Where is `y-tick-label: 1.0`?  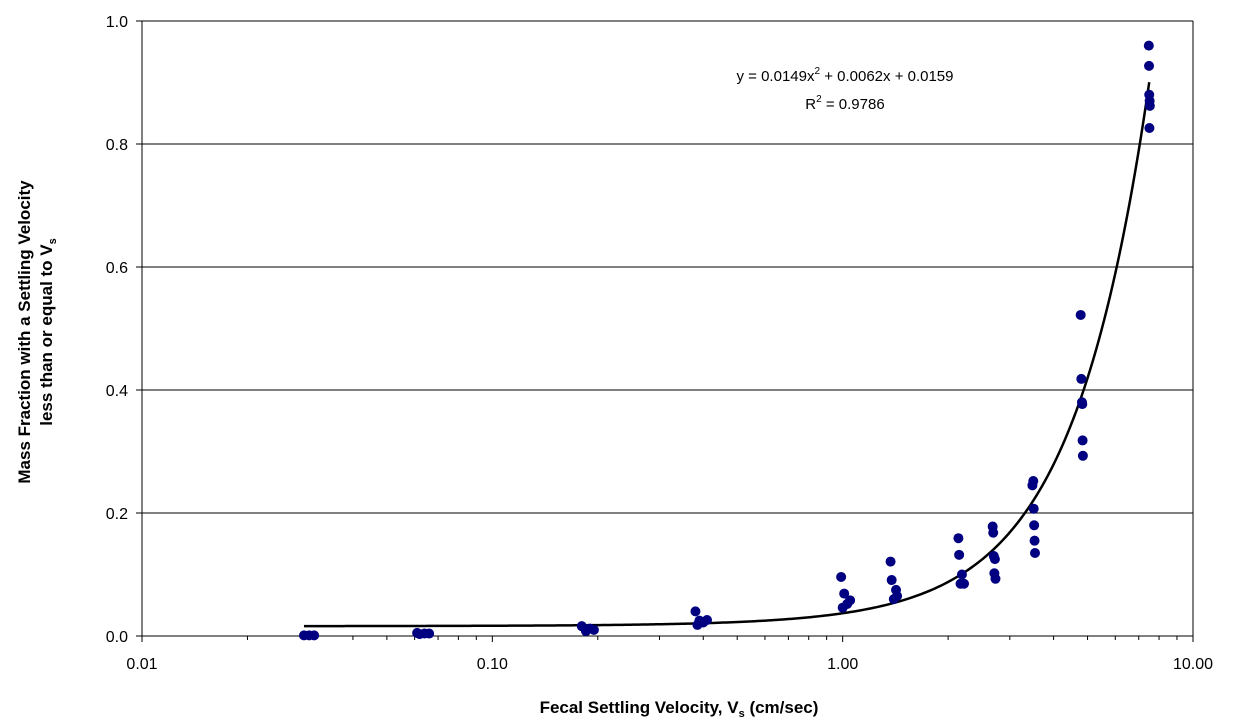
y-tick-label: 1.0 is located at coordinates (117, 22).